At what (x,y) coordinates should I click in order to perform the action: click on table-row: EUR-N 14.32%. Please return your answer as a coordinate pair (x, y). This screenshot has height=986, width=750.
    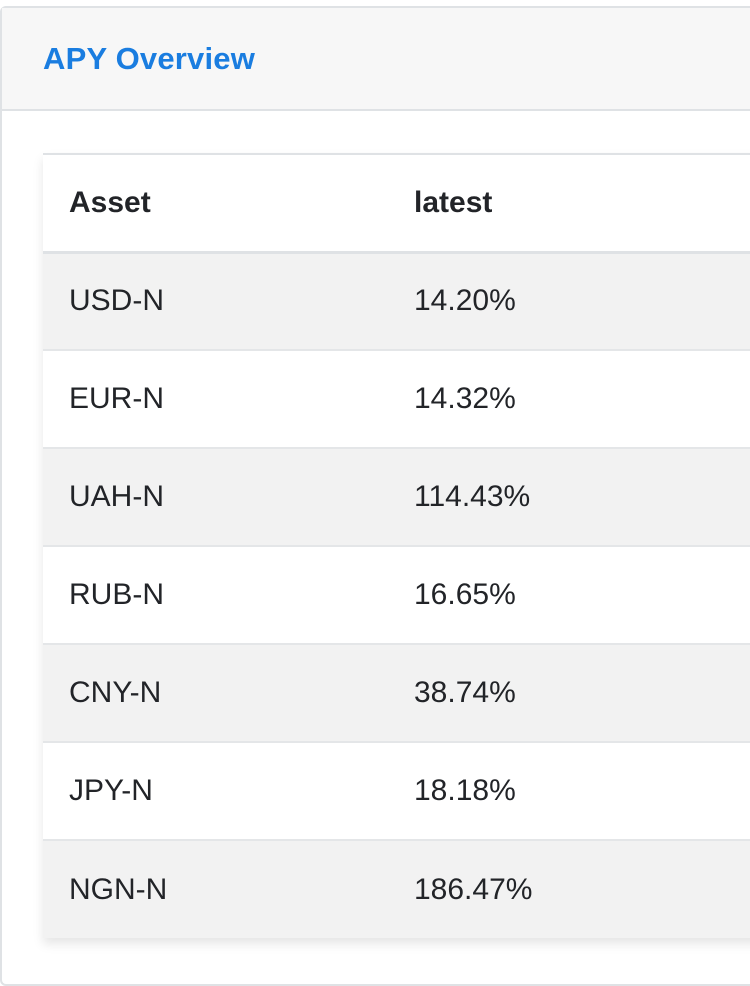
    Looking at the image, I should click on (396, 399).